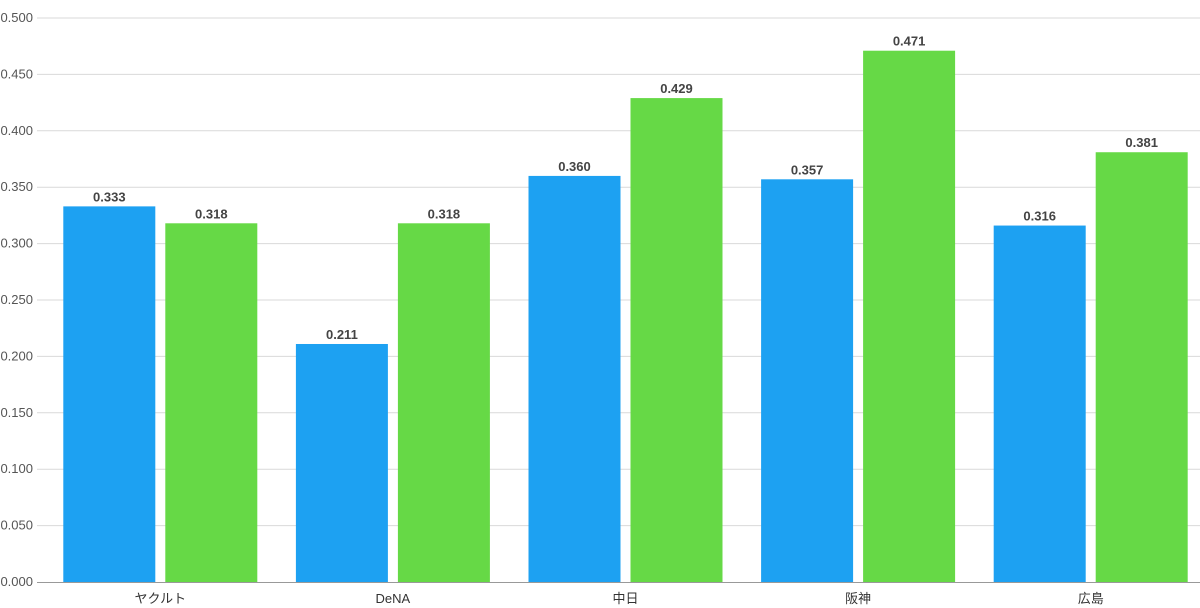  I want to click on y-tick-label: 0.100, so click(16, 468).